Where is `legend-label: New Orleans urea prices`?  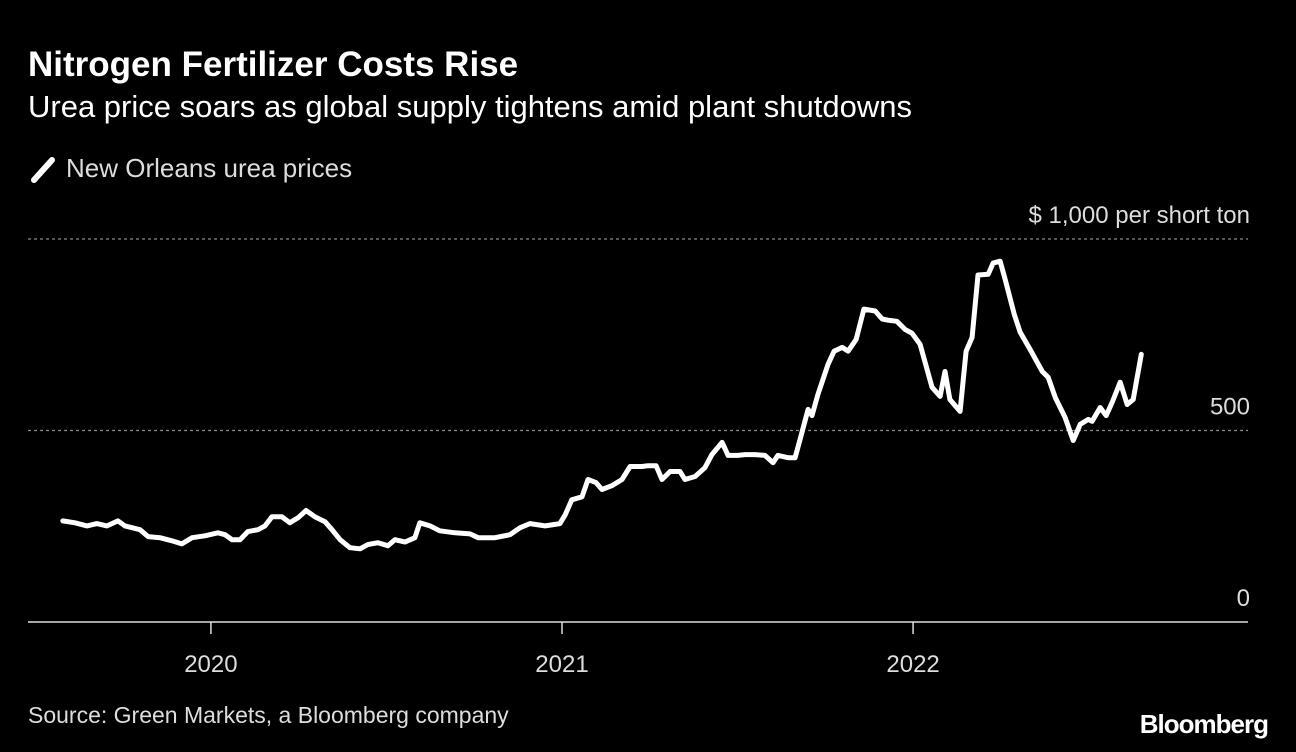 legend-label: New Orleans urea prices is located at coordinates (209, 168).